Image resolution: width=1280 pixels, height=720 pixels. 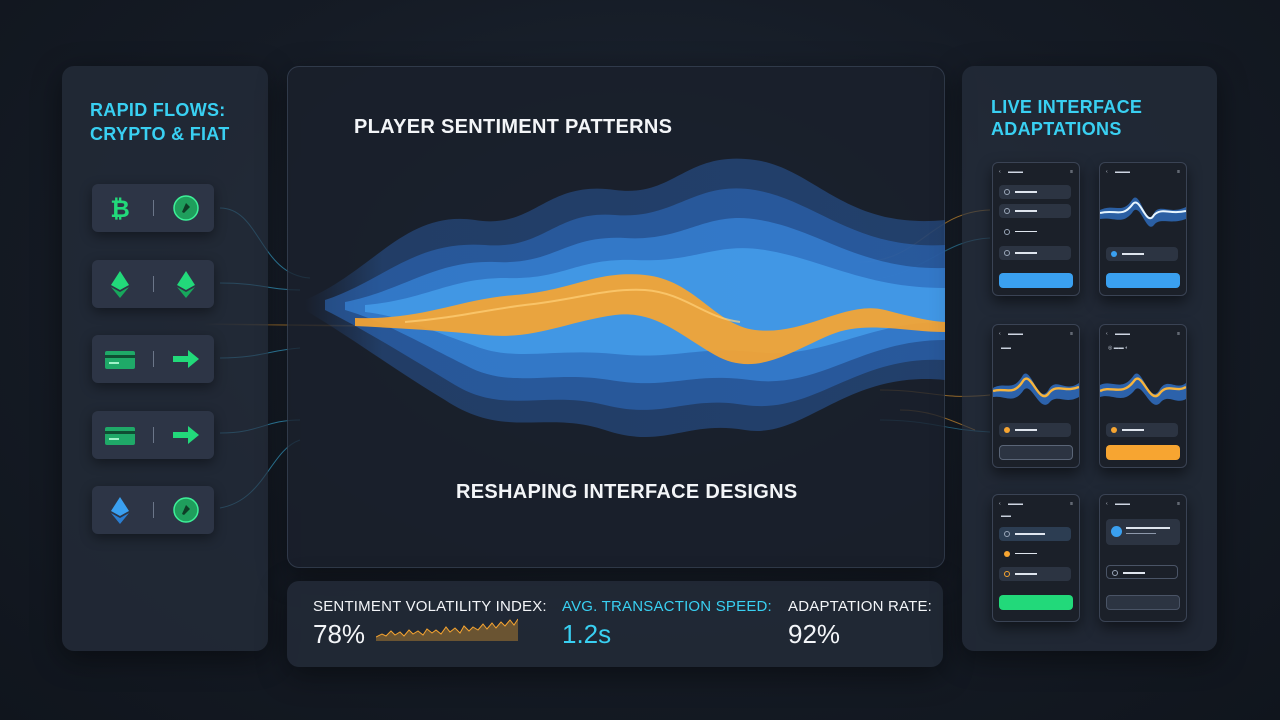 What do you see at coordinates (160, 122) in the screenshot?
I see `payment-flows-title: RAPID FLOWS: CRYPTO & FIAT` at bounding box center [160, 122].